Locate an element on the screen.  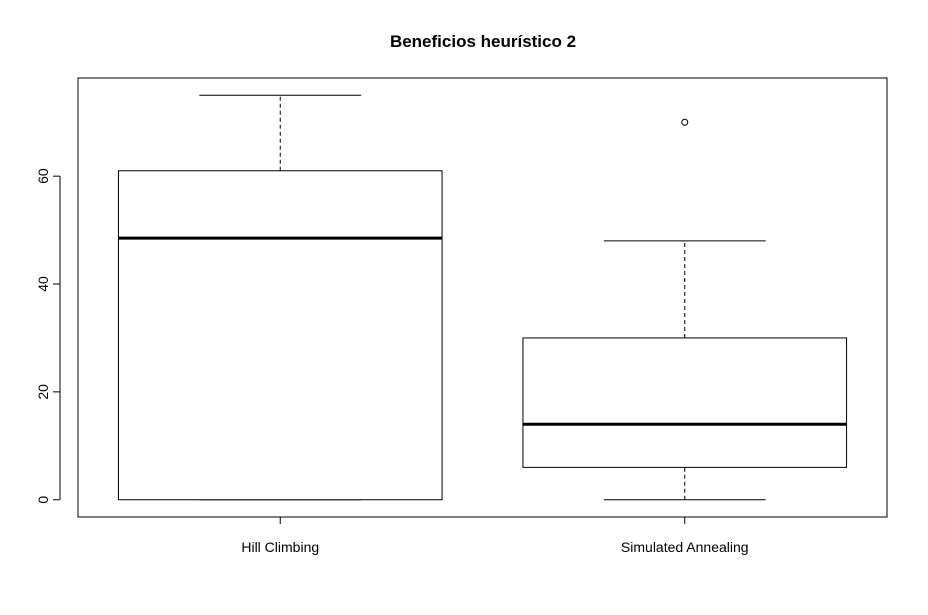
y-tick-label: 60 is located at coordinates (43, 176).